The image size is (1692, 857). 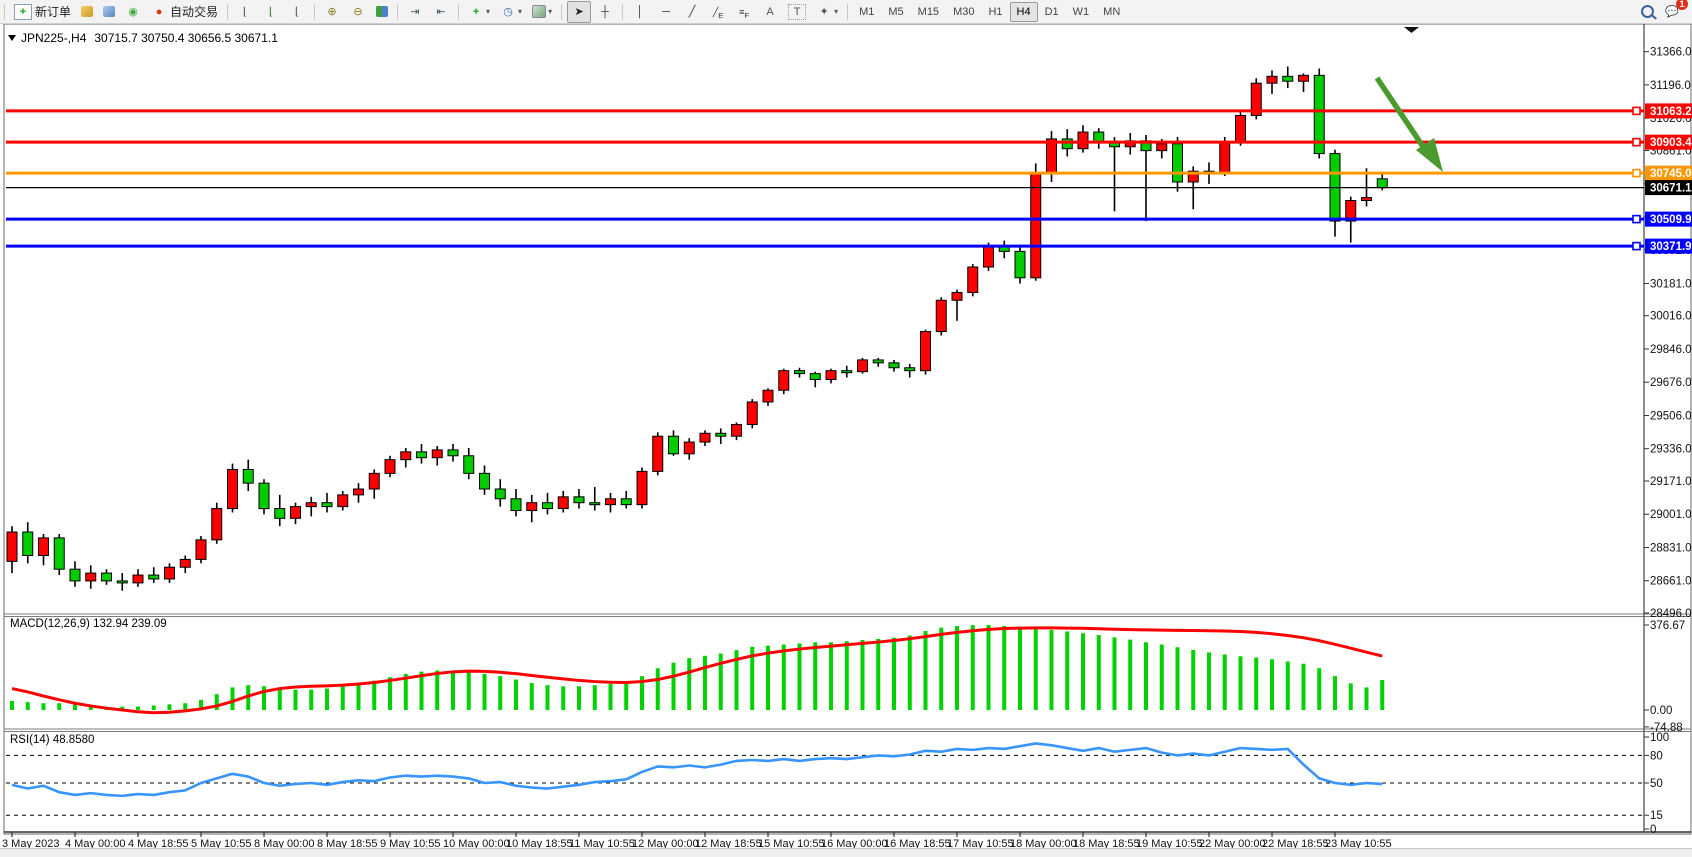 What do you see at coordinates (1051, 11) in the screenshot?
I see `timeframe-button-d1: D1` at bounding box center [1051, 11].